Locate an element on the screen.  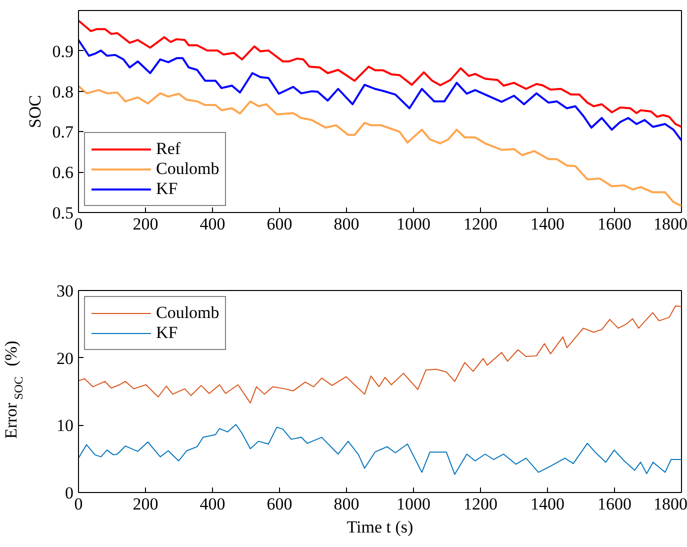
line-series is located at coordinates (380, 449).